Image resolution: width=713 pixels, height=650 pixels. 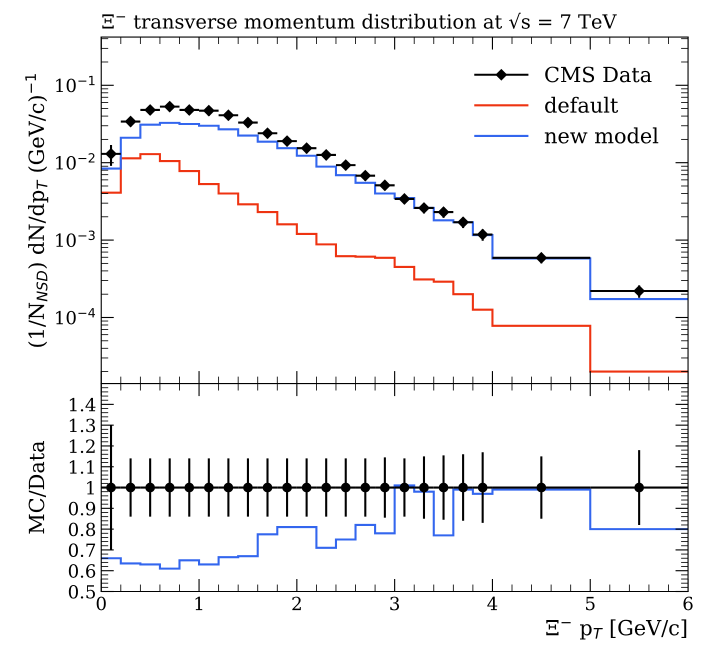 What do you see at coordinates (82, 529) in the screenshot?
I see `y-tick-label: 0.8` at bounding box center [82, 529].